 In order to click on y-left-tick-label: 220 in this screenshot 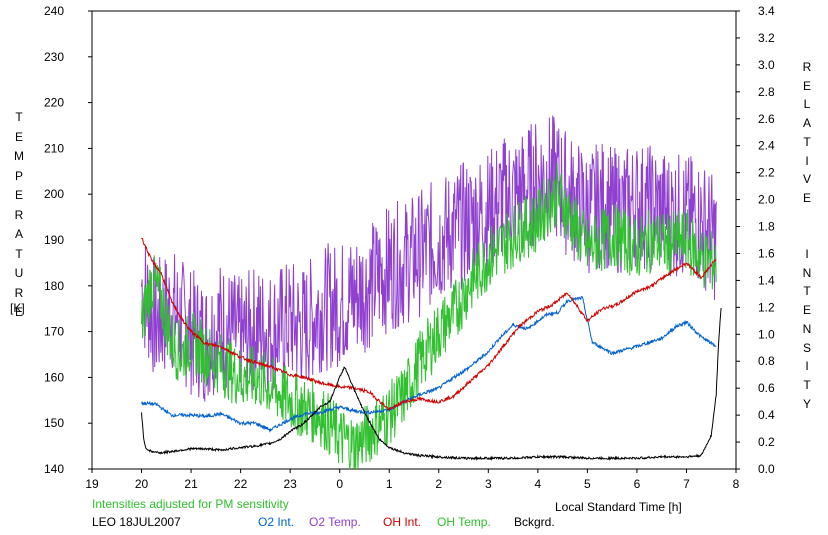, I will do `click(54, 103)`.